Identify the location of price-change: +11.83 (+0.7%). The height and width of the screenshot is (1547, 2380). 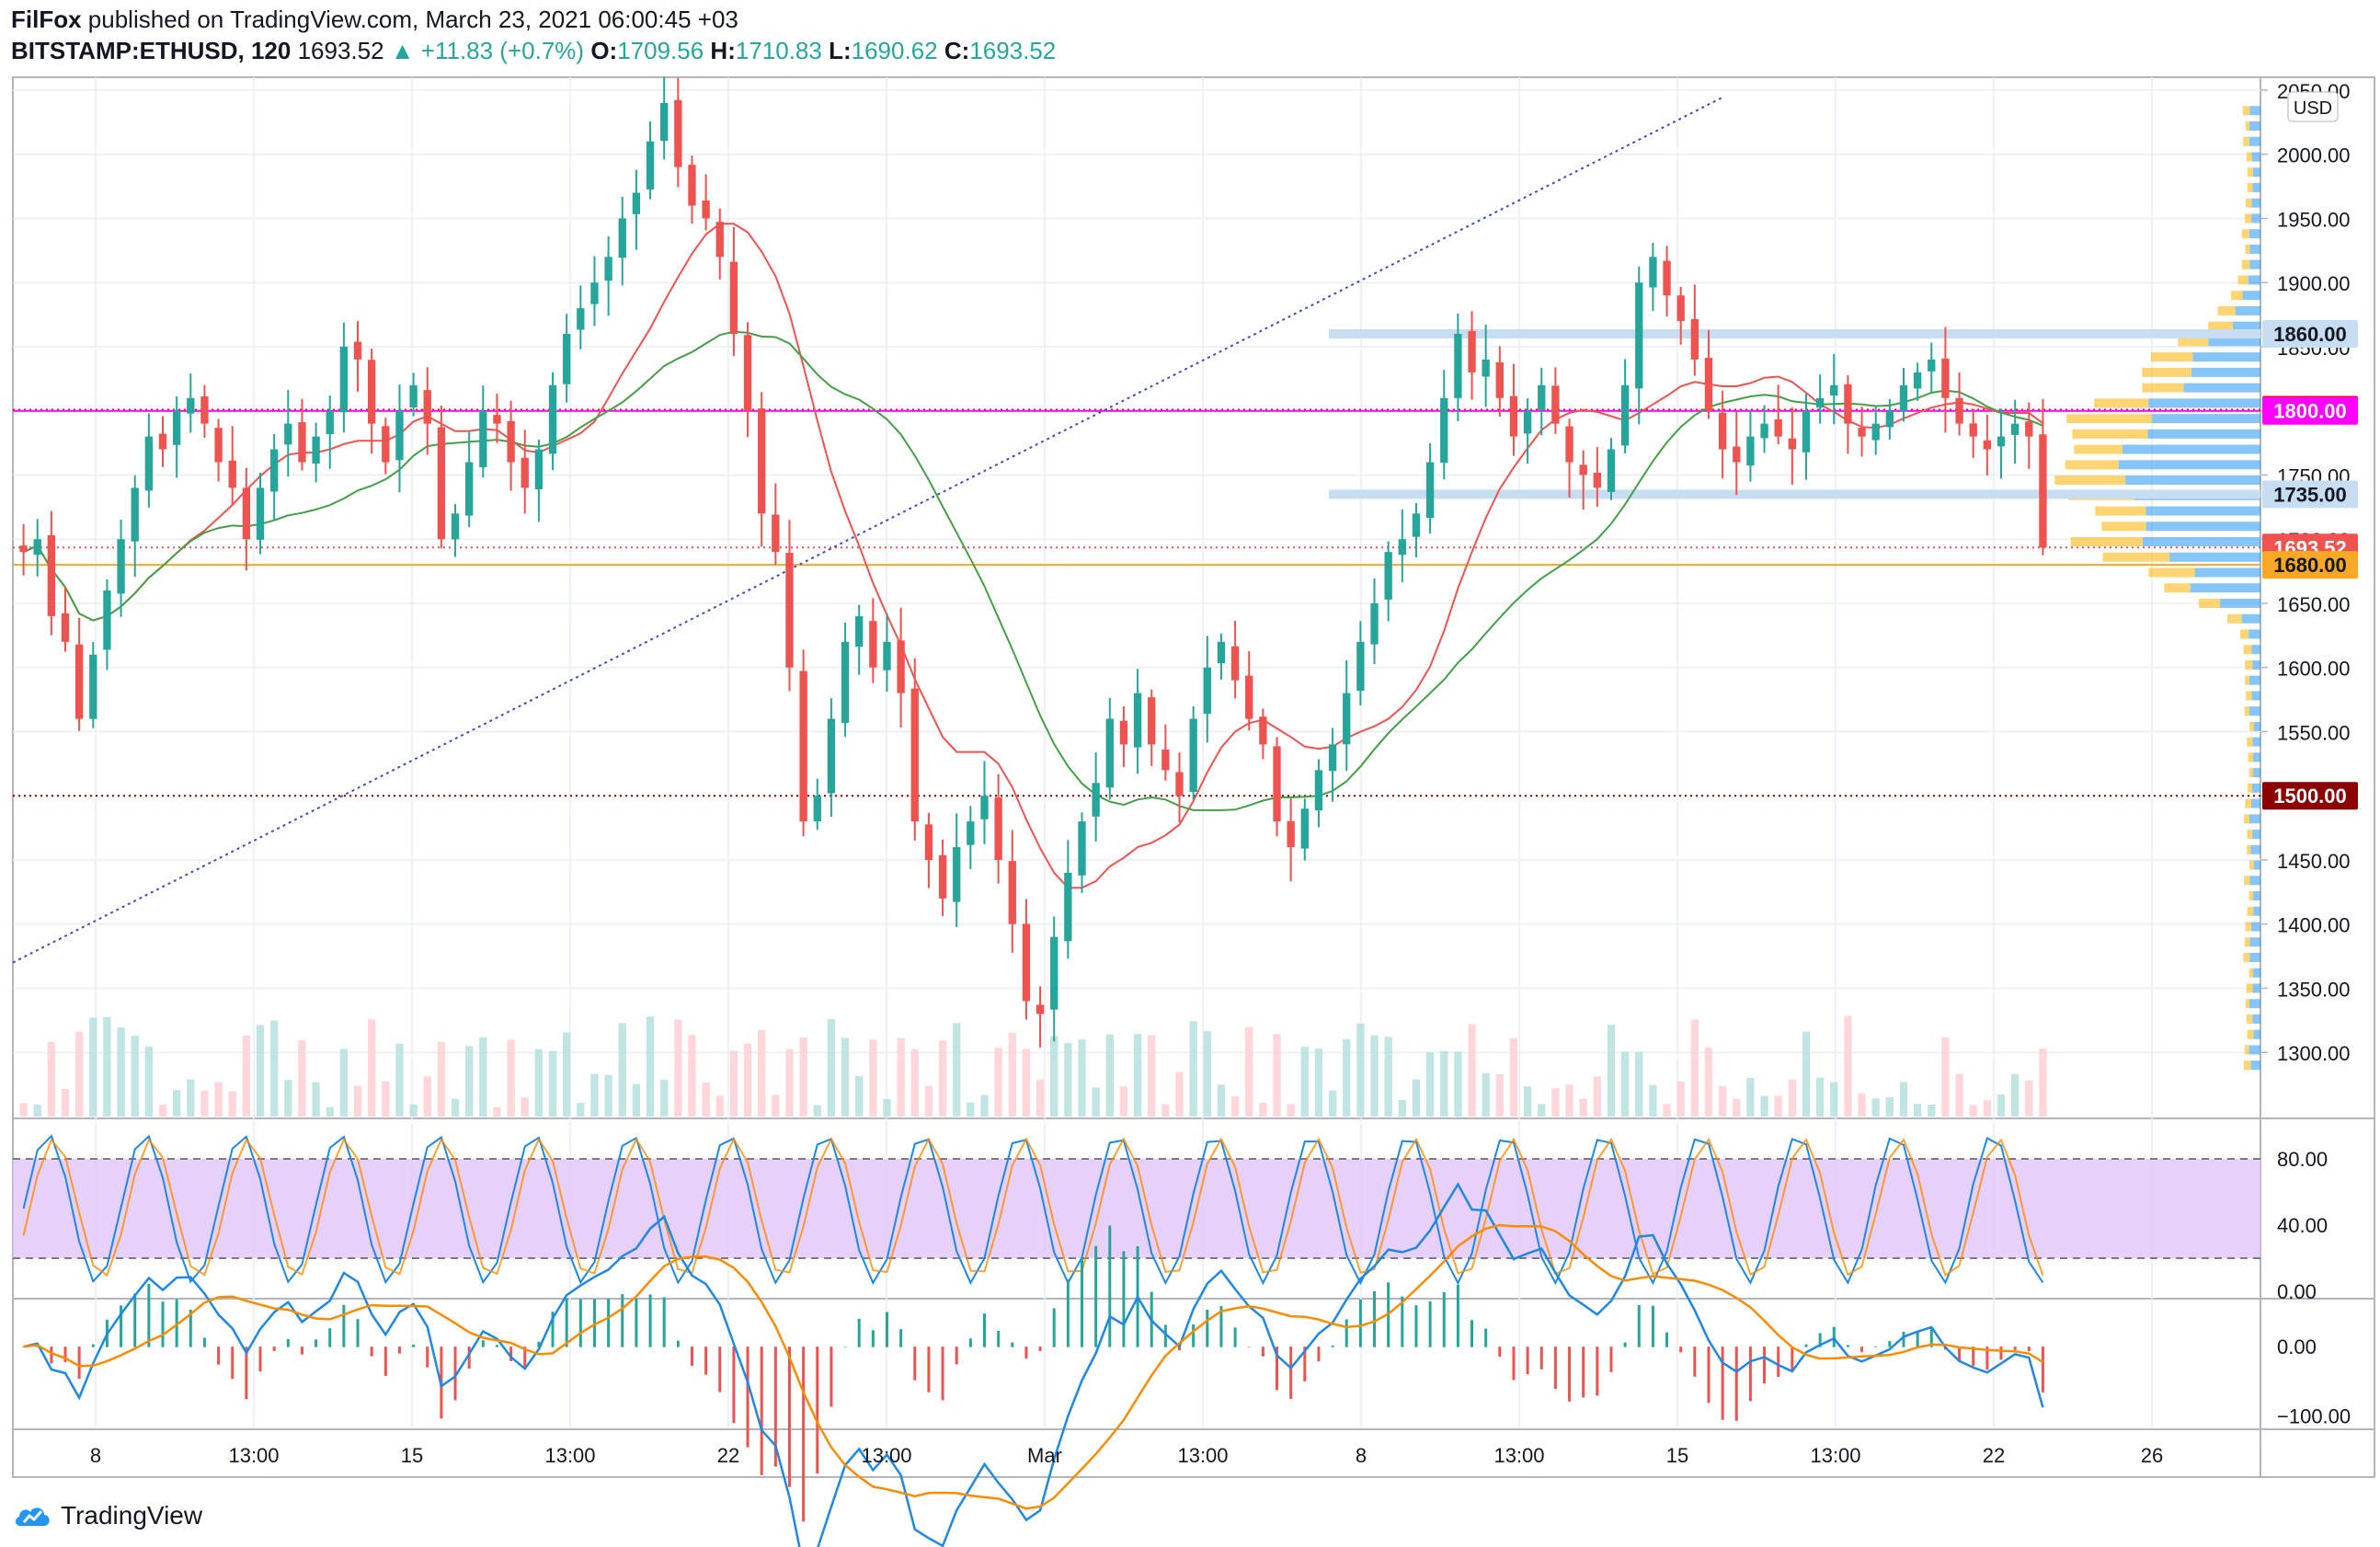
(502, 50).